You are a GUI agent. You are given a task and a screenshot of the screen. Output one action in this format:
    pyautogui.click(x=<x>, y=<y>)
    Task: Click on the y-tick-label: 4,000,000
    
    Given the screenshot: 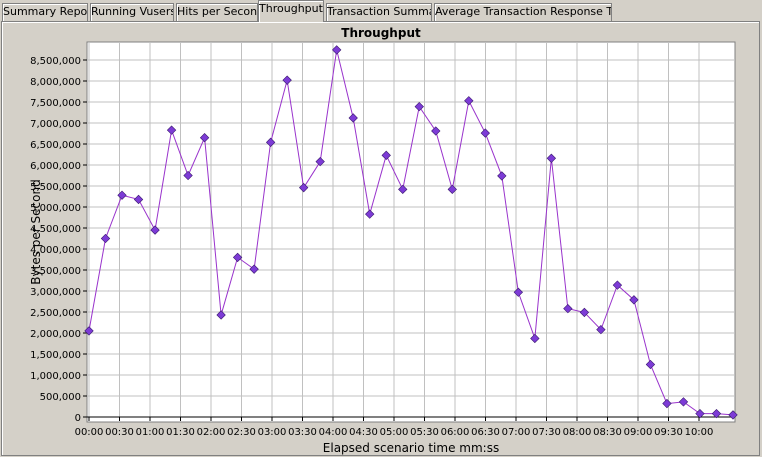 What is the action you would take?
    pyautogui.click(x=55, y=250)
    